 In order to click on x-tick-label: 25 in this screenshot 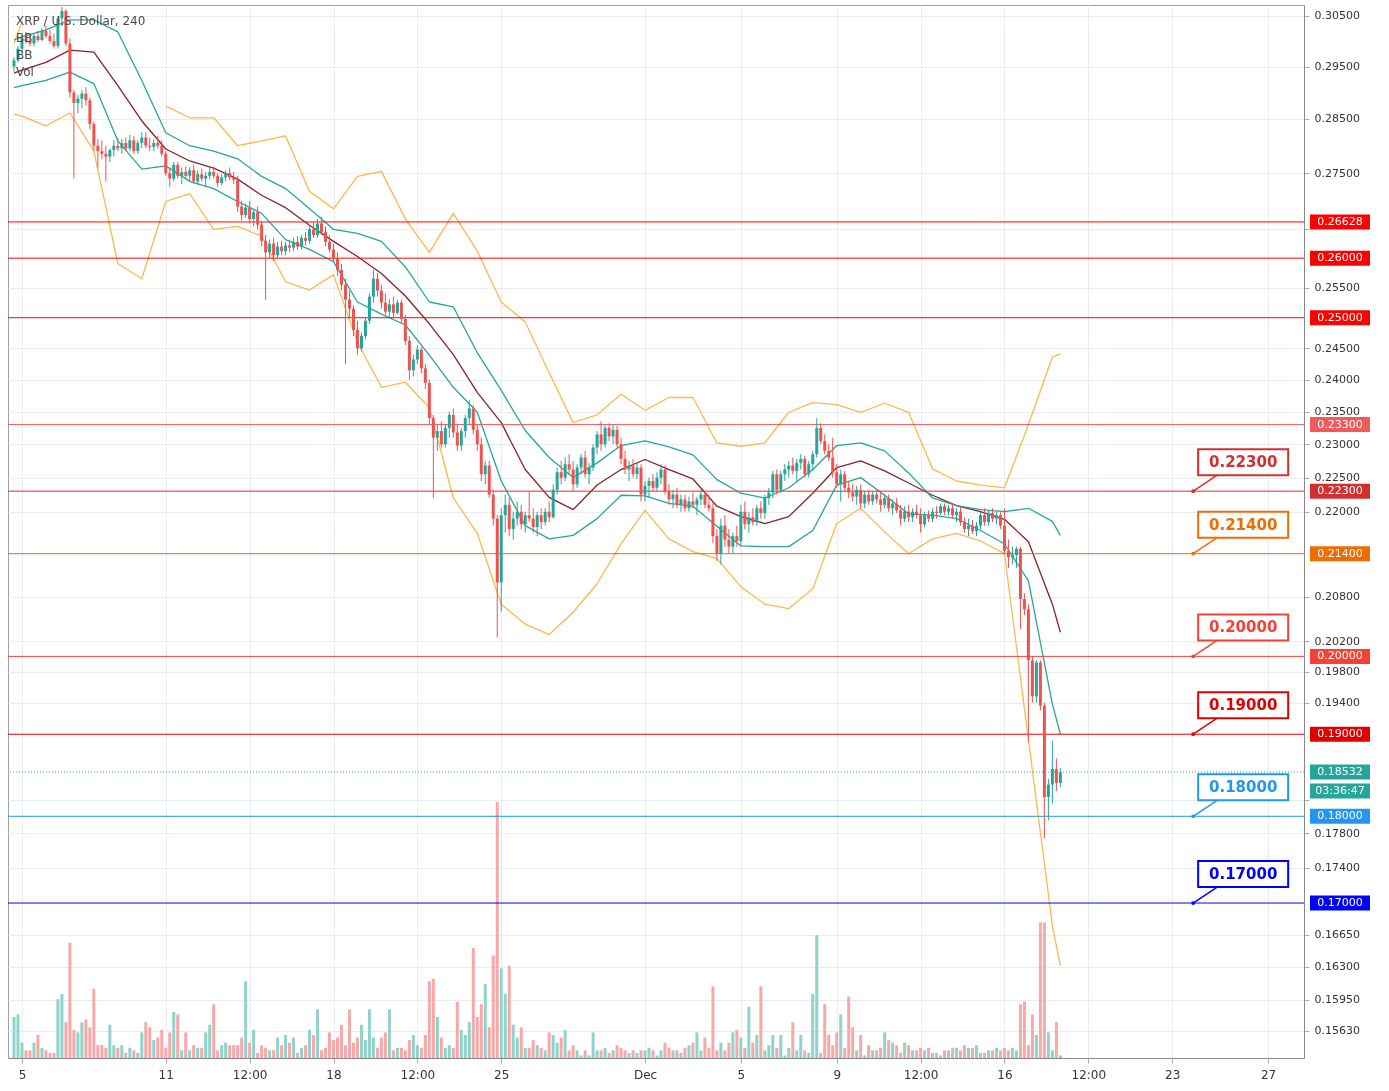, I will do `click(502, 1074)`.